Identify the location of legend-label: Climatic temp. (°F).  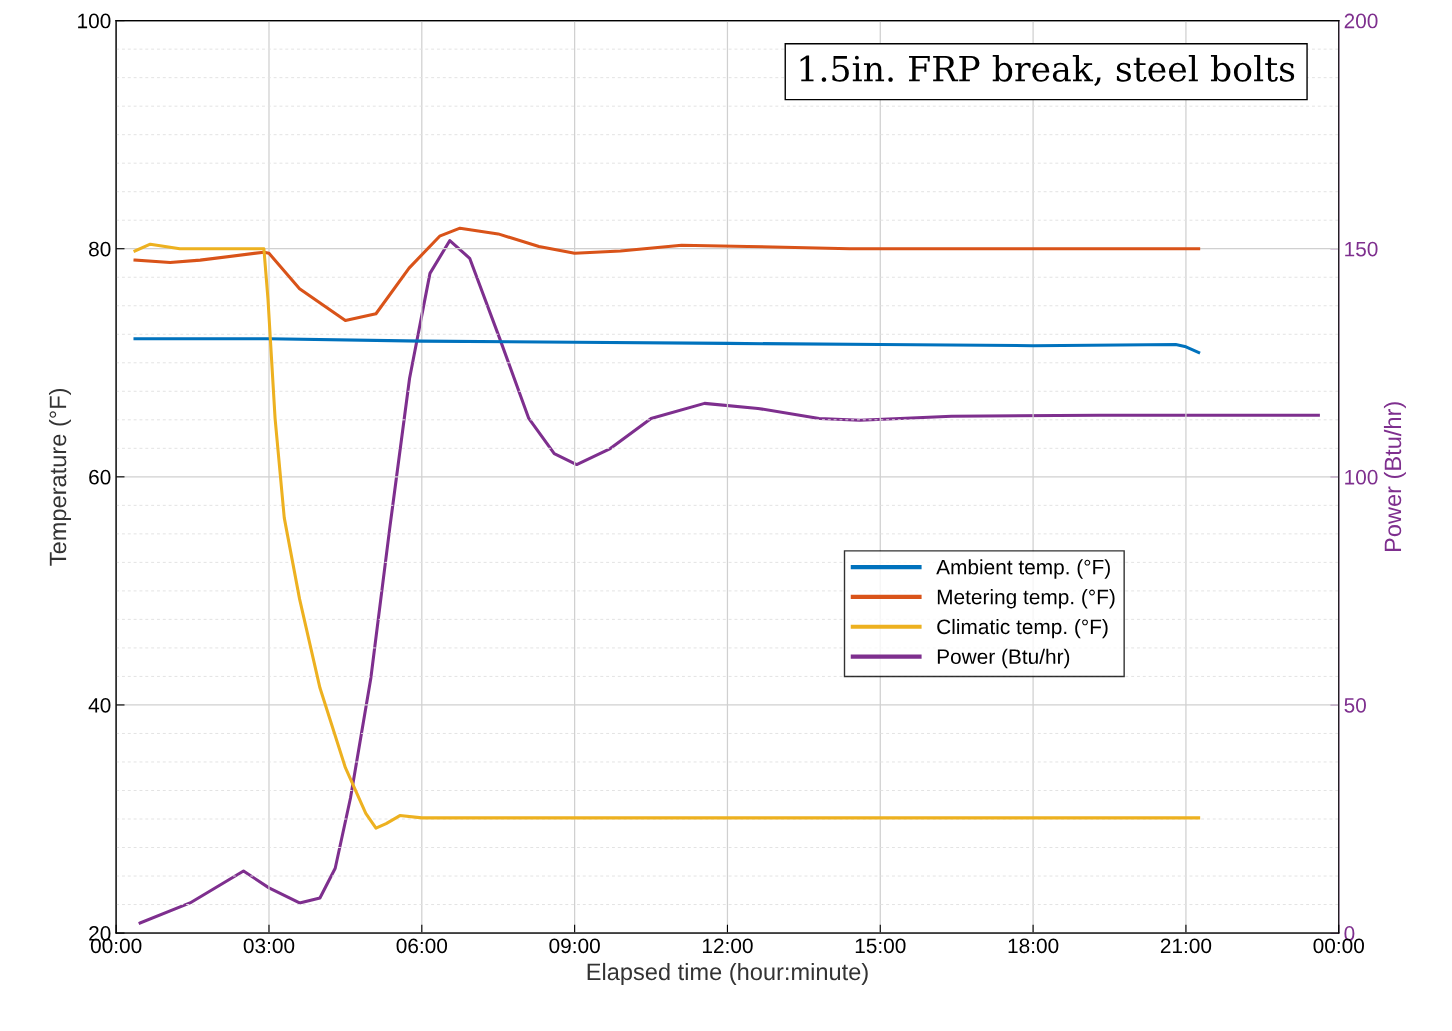
(1022, 628).